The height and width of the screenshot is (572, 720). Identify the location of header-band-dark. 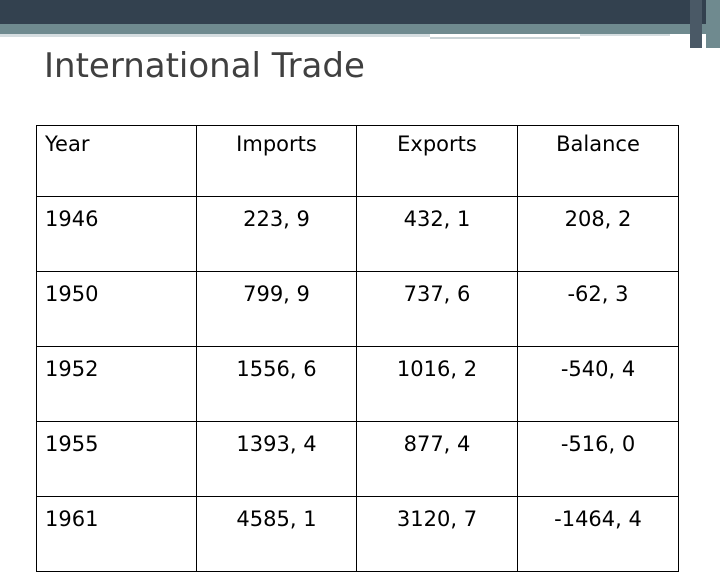
(360, 12).